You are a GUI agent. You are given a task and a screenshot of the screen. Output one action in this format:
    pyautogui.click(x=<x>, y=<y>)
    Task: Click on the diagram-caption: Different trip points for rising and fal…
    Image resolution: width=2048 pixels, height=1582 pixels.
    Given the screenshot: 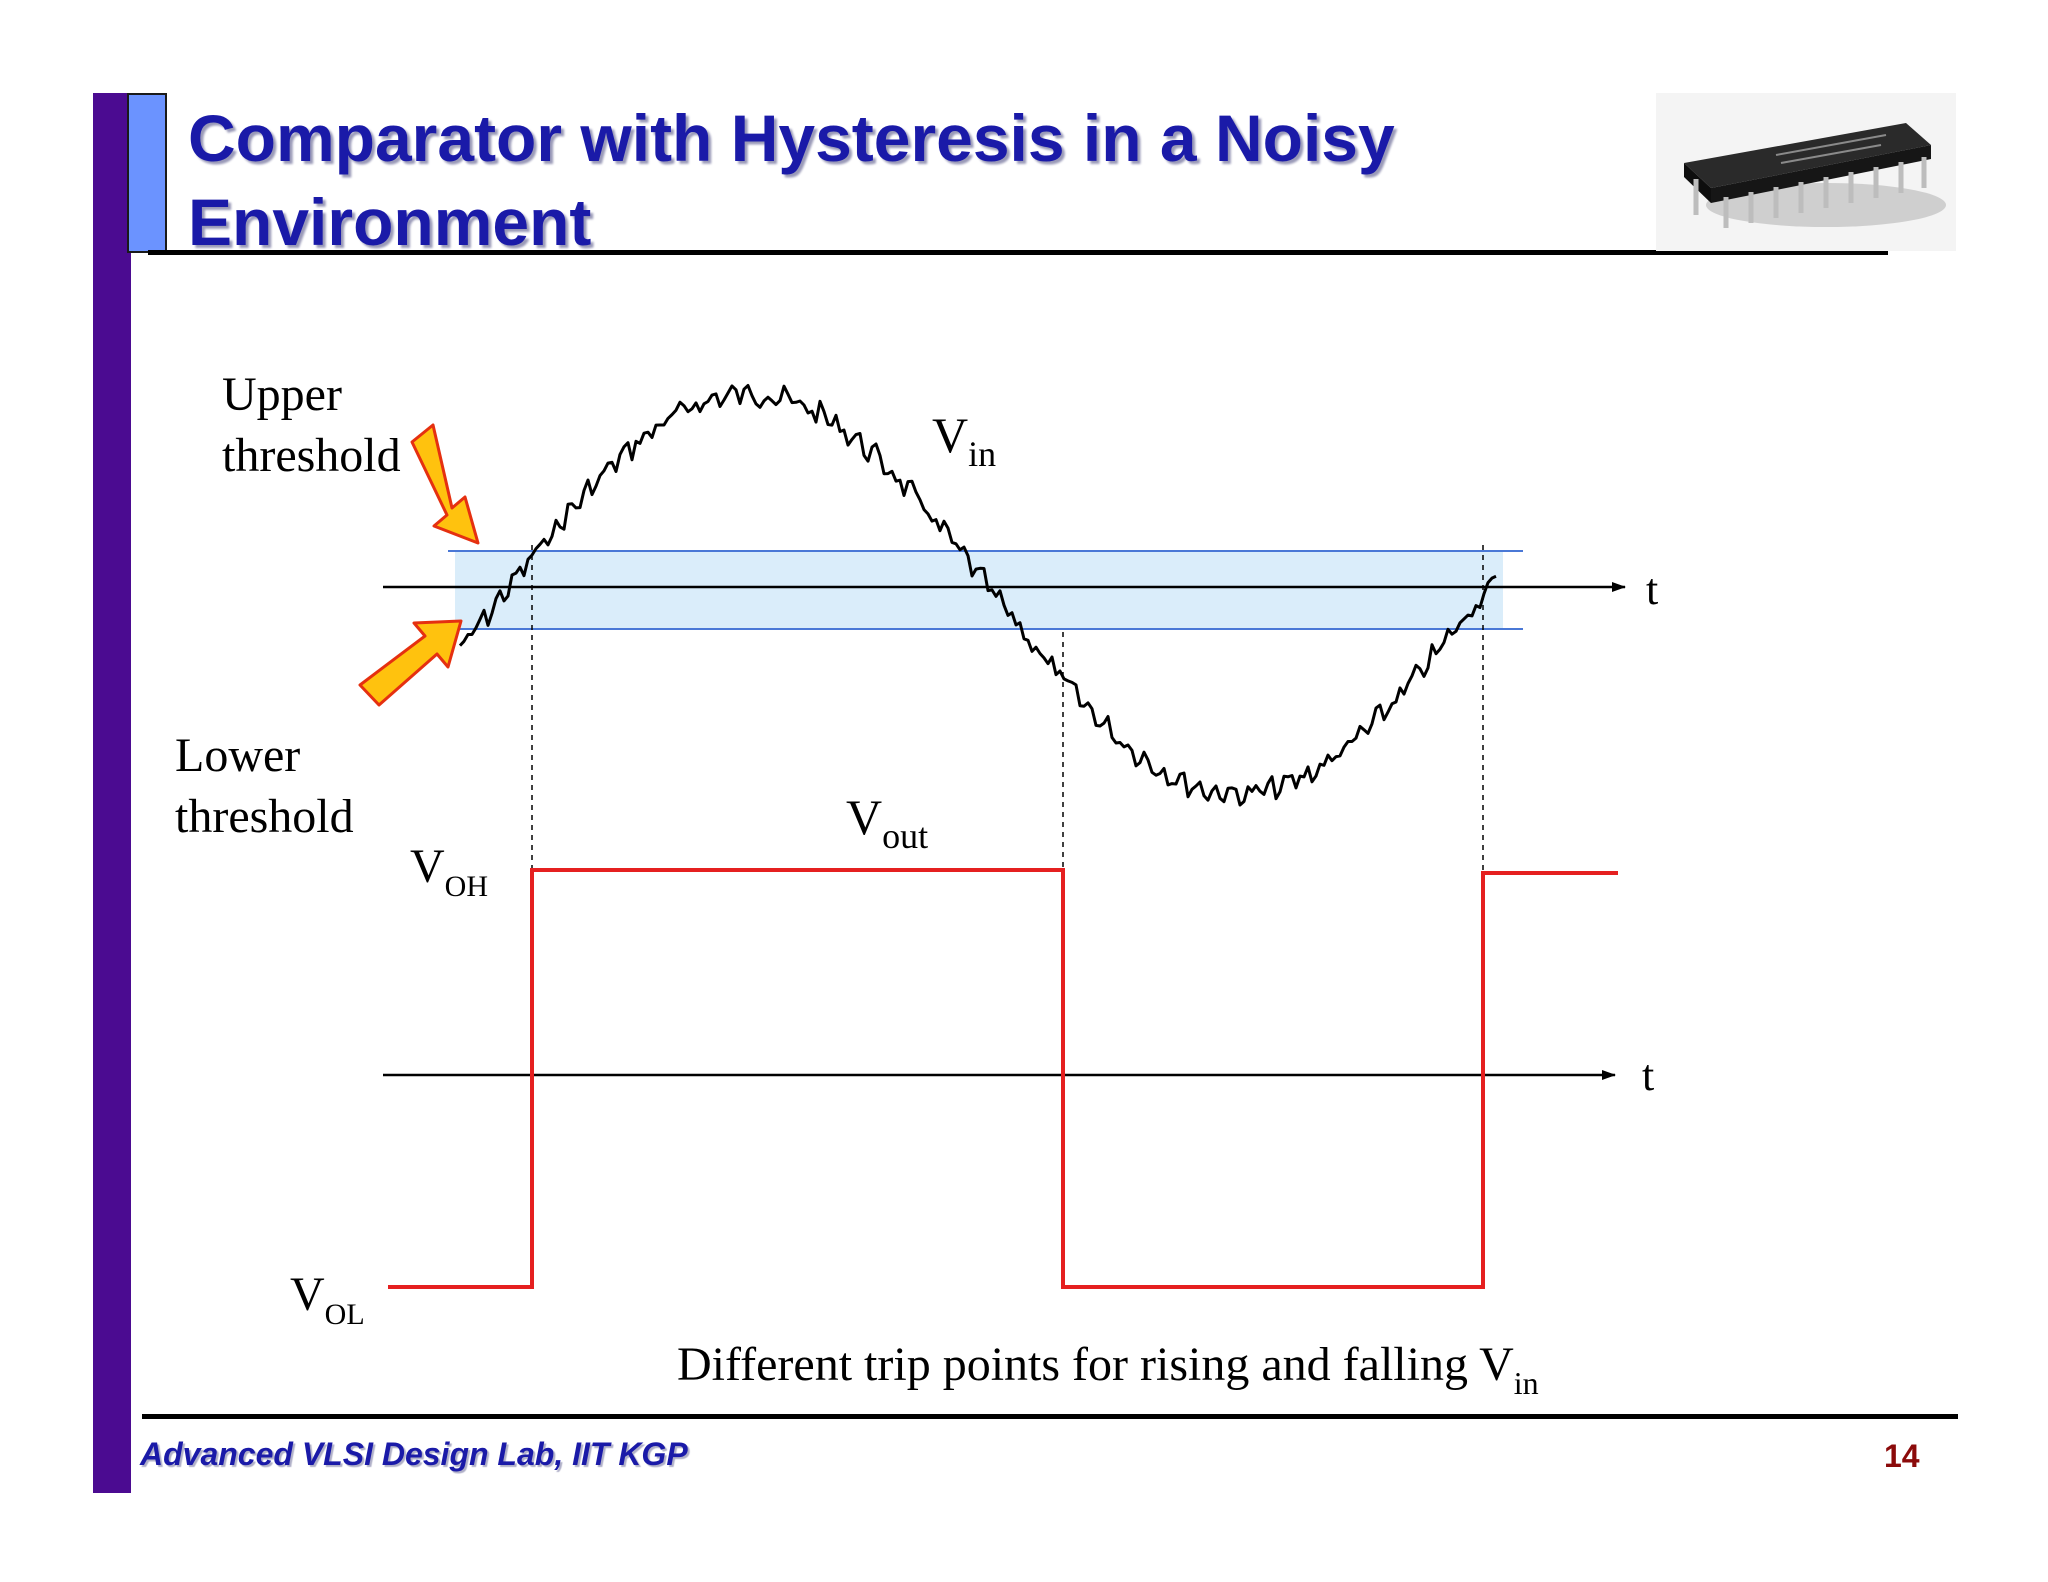 What is the action you would take?
    pyautogui.click(x=1108, y=1369)
    